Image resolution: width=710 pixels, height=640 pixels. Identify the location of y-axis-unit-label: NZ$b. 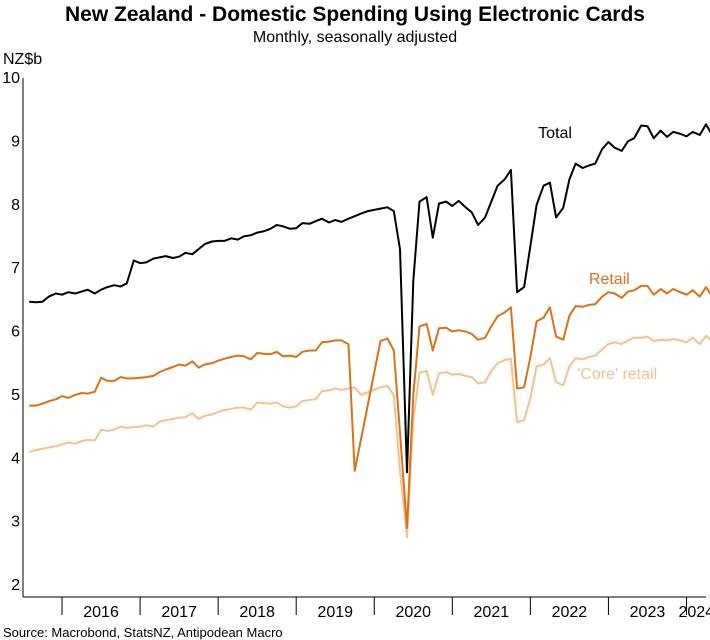
(22, 59).